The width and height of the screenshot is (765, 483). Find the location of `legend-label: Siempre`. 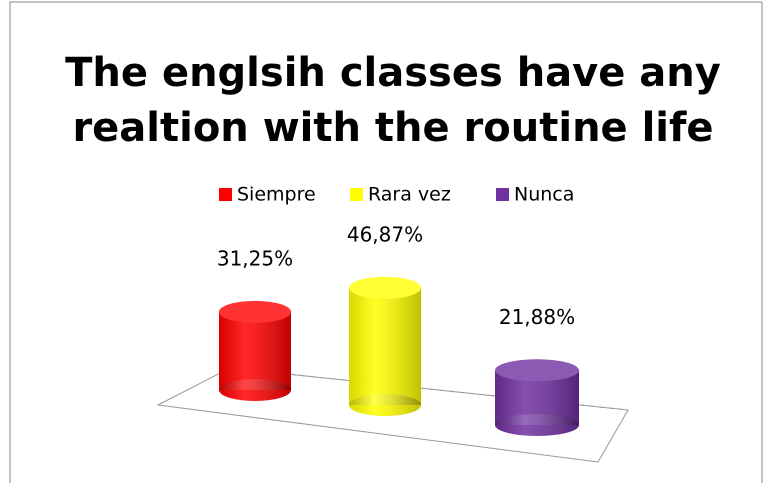

legend-label: Siempre is located at coordinates (276, 195).